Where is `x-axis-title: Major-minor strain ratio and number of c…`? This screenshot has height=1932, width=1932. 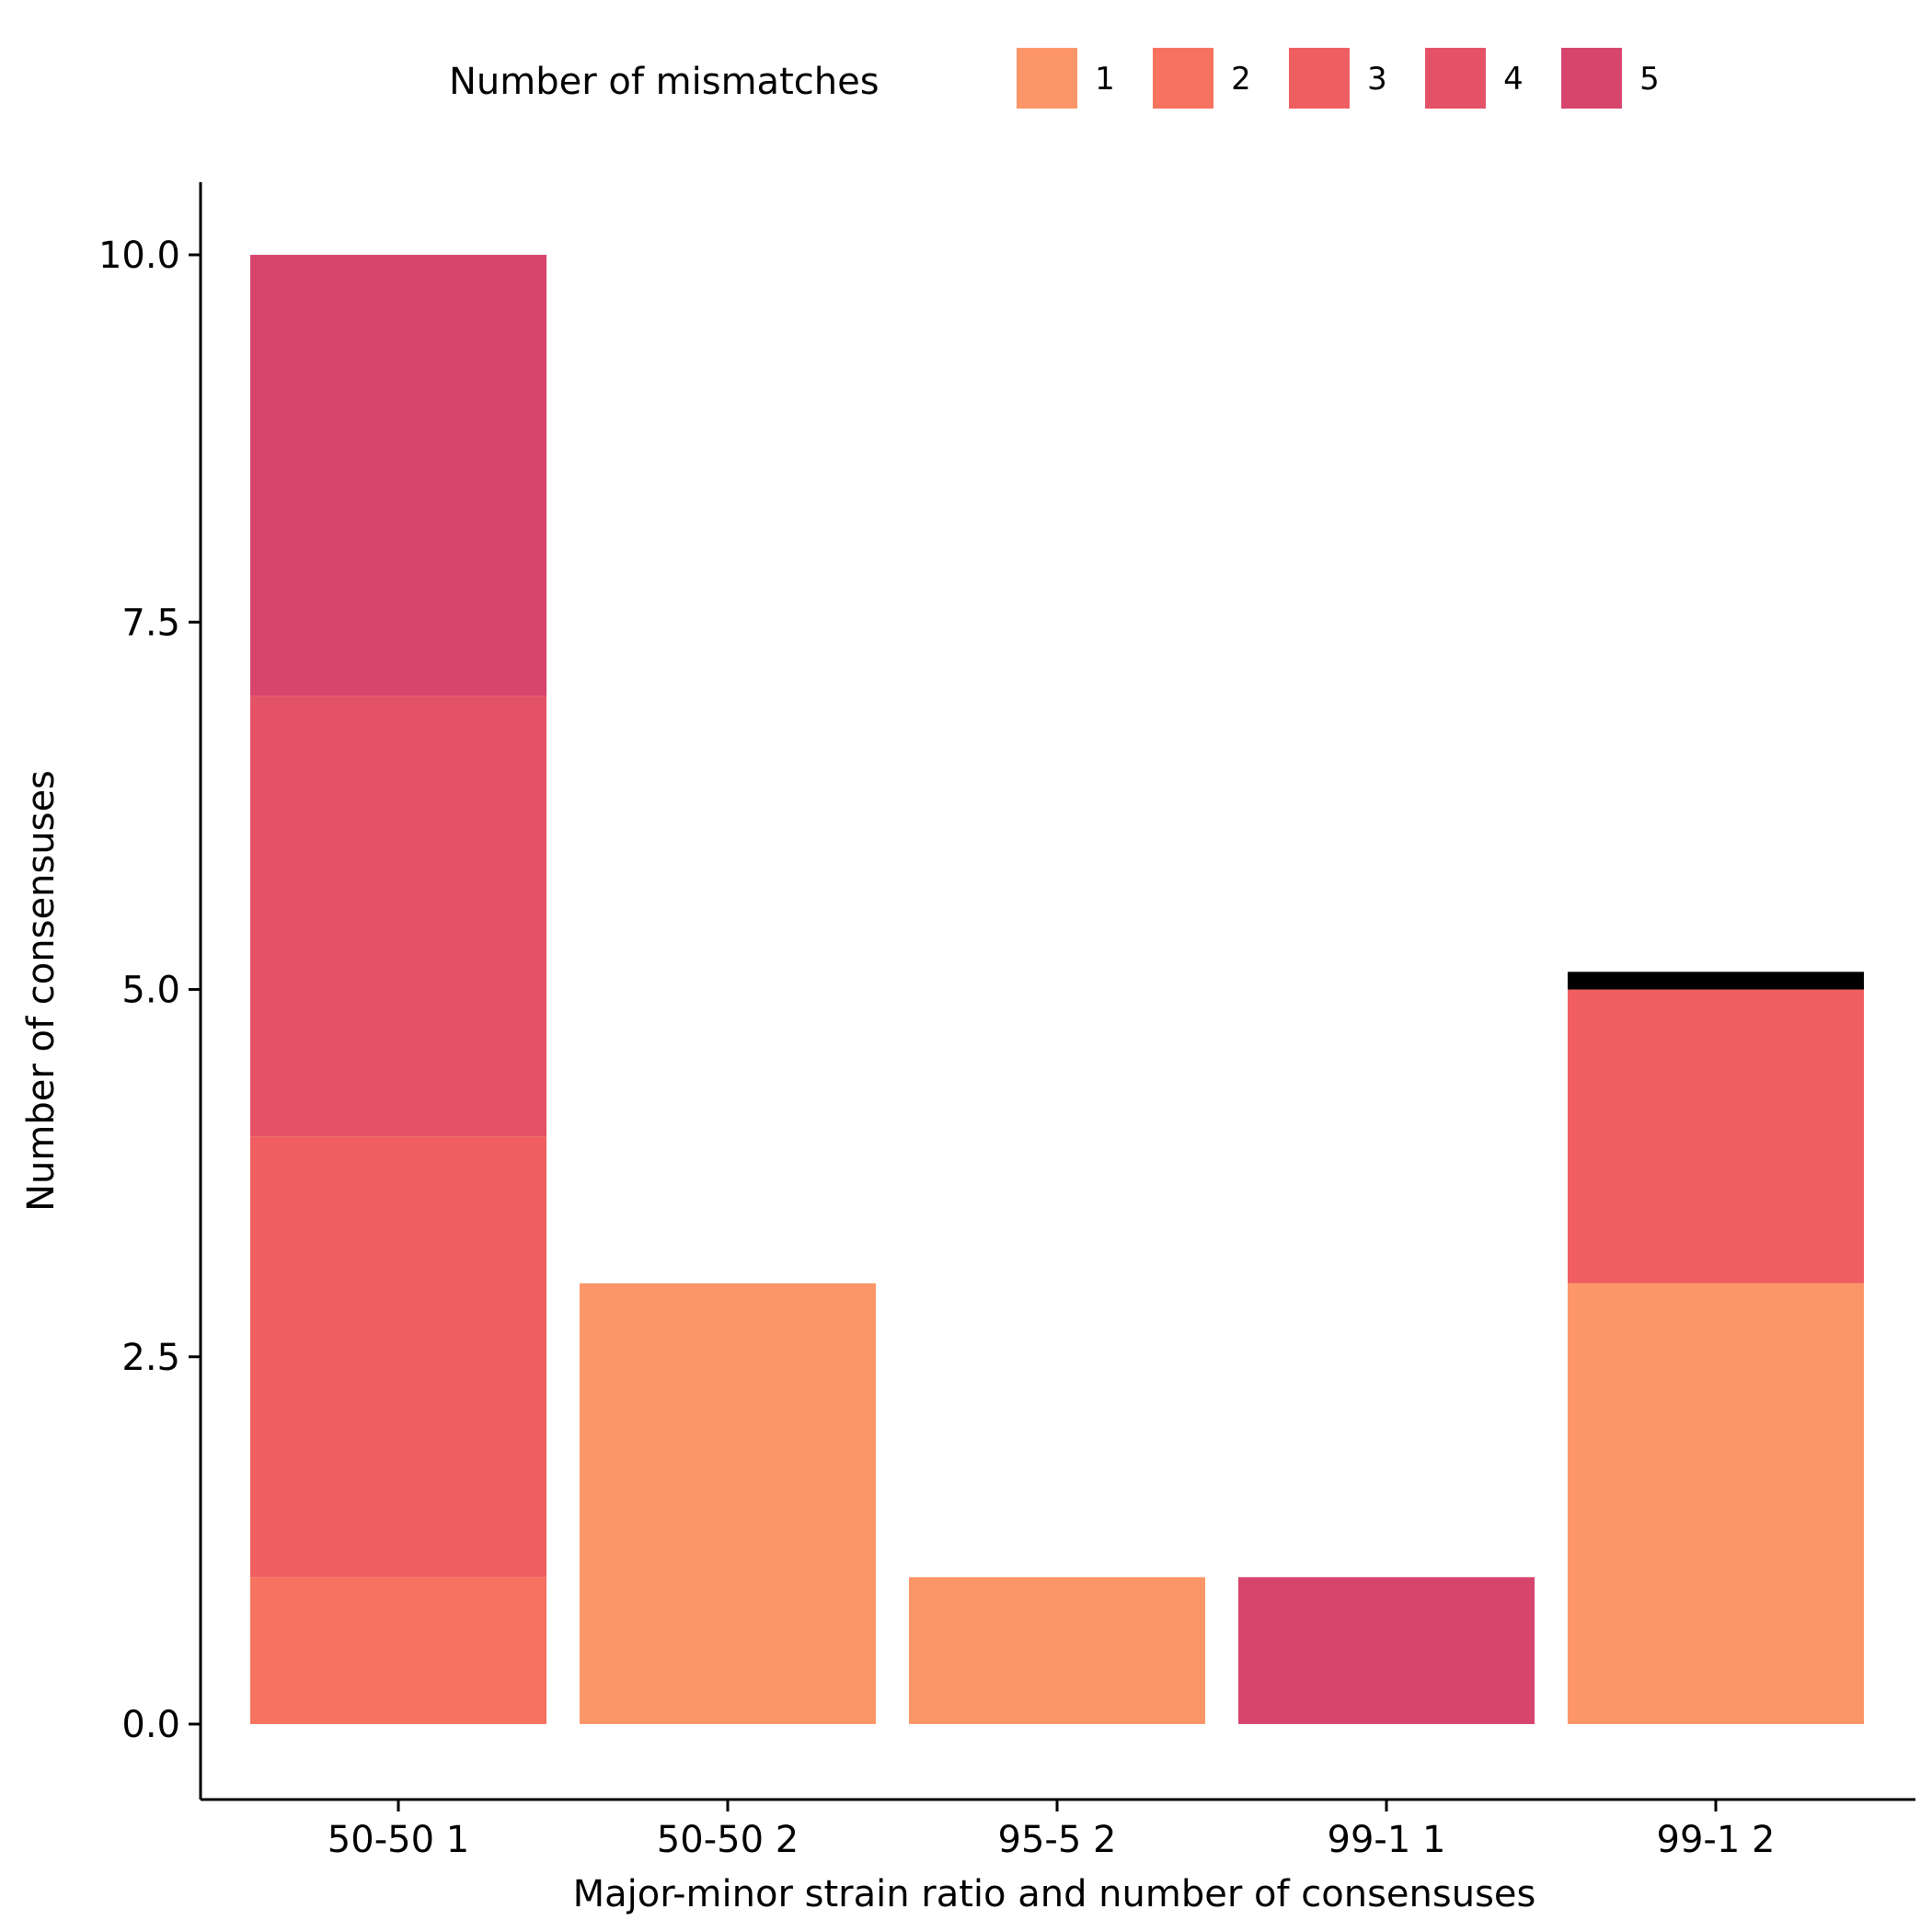 x-axis-title: Major-minor strain ratio and number of c… is located at coordinates (1054, 1894).